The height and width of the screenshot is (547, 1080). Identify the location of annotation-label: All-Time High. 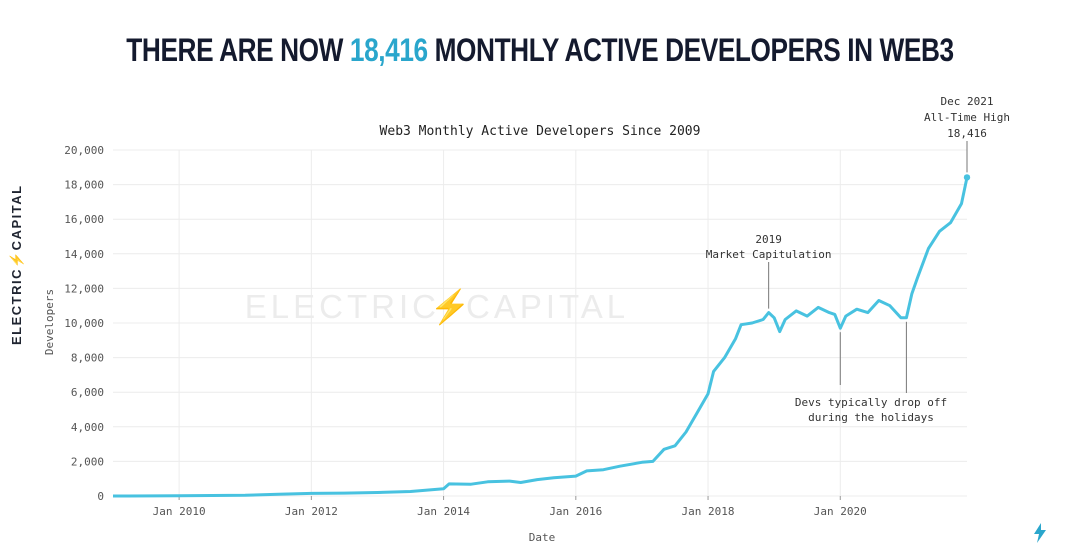
(967, 117).